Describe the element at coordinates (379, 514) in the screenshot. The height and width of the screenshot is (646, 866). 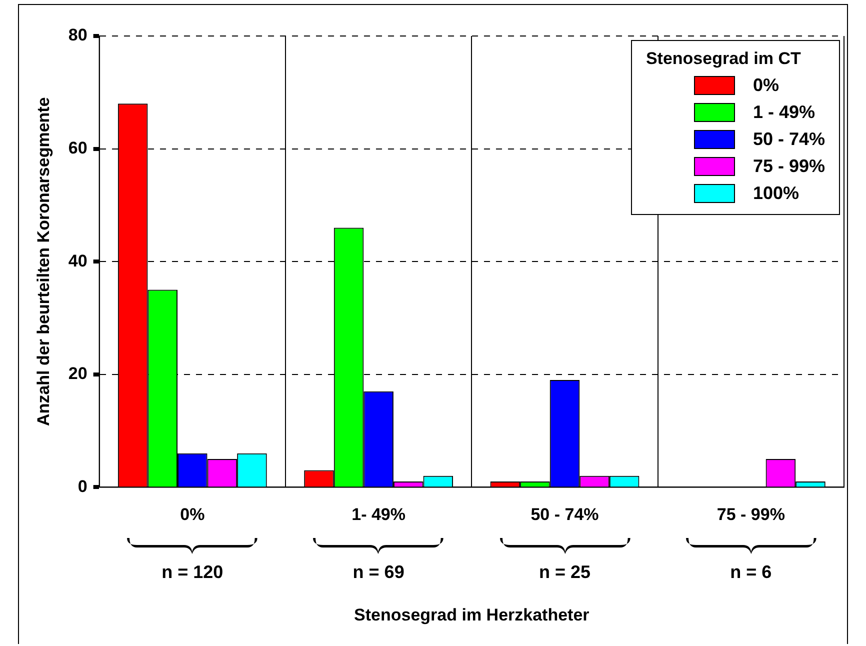
I see `x-tick-label: 1- 49%` at that location.